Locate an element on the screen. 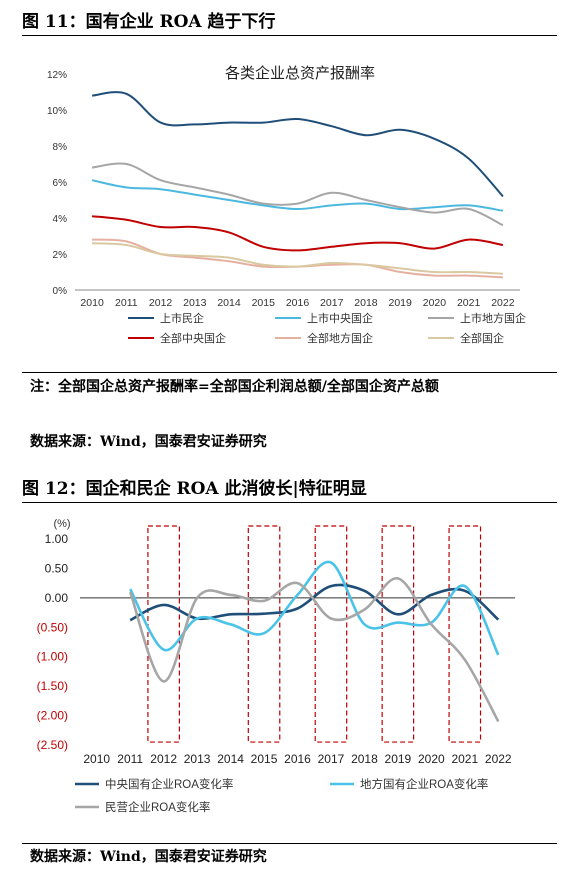 The width and height of the screenshot is (577, 881). y-tick-label: 12% is located at coordinates (57, 75).